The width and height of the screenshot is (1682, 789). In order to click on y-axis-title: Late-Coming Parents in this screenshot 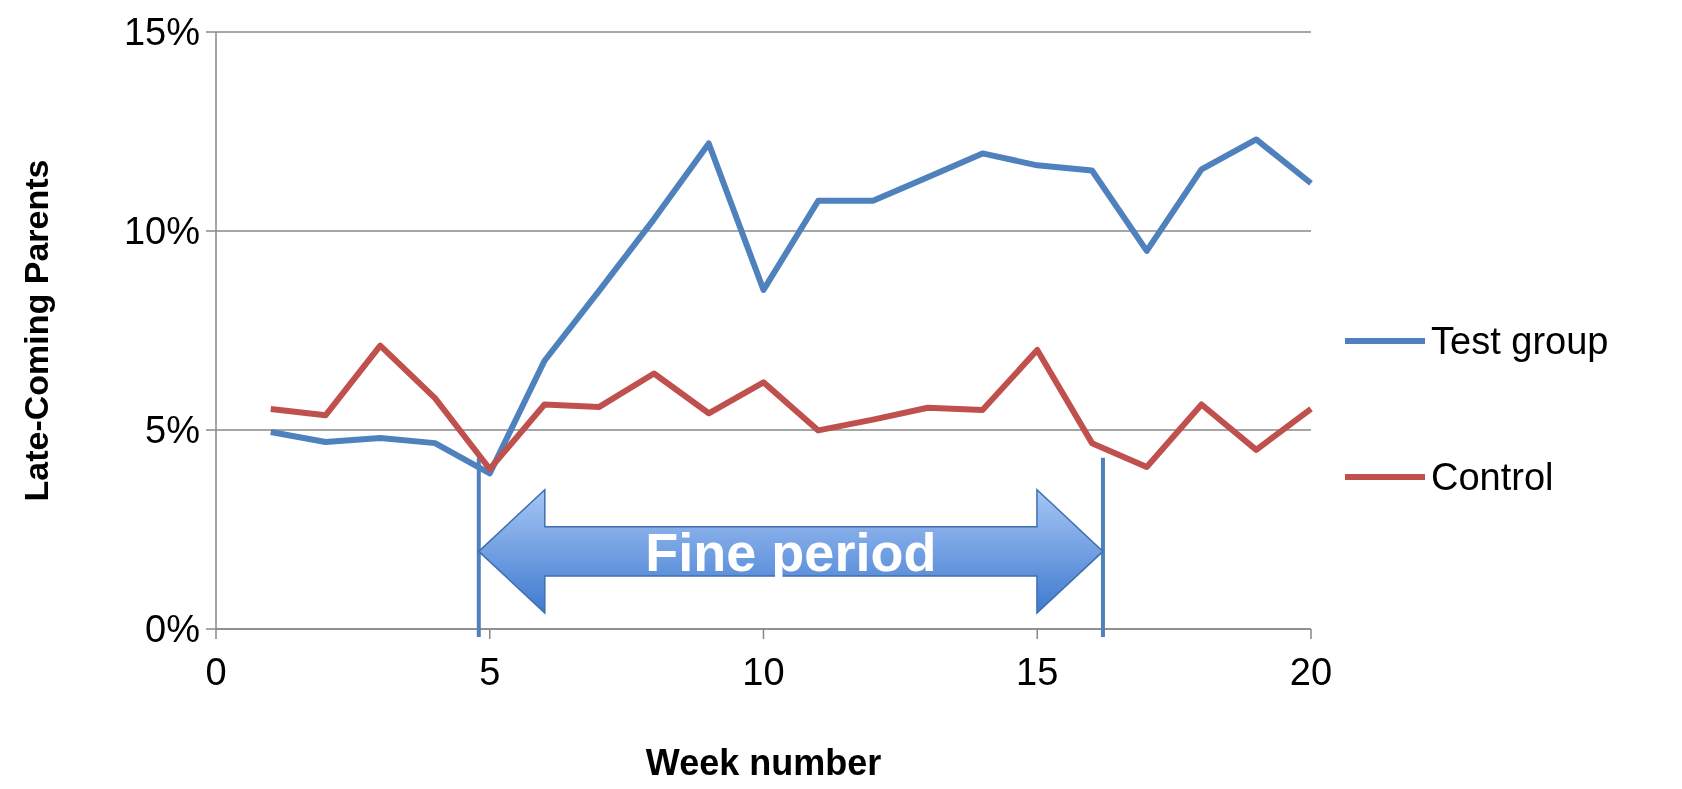, I will do `click(36, 330)`.